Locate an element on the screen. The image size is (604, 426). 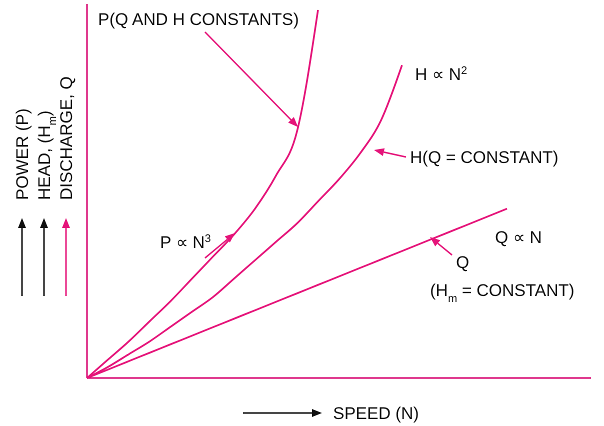
annotation: P ∝ N$^{3}$ is located at coordinates (185, 242).